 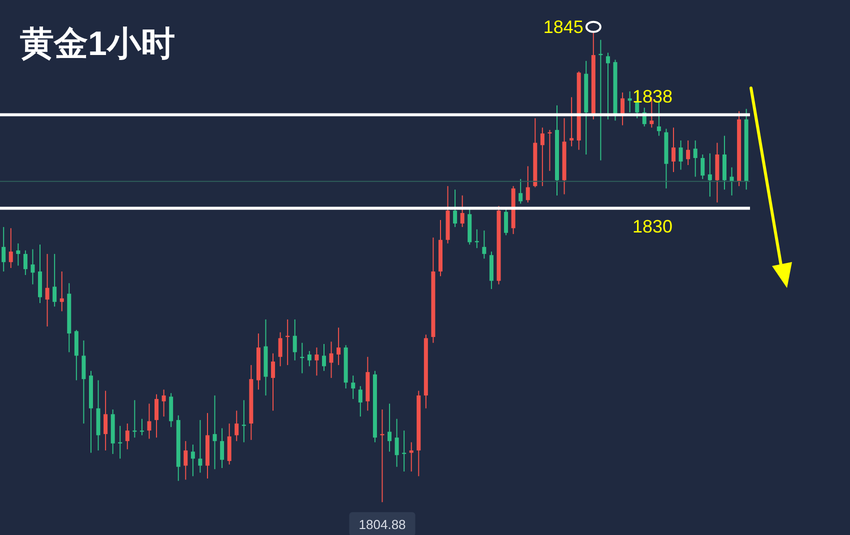 I want to click on chart-title: 黄金1小时, so click(x=97, y=44).